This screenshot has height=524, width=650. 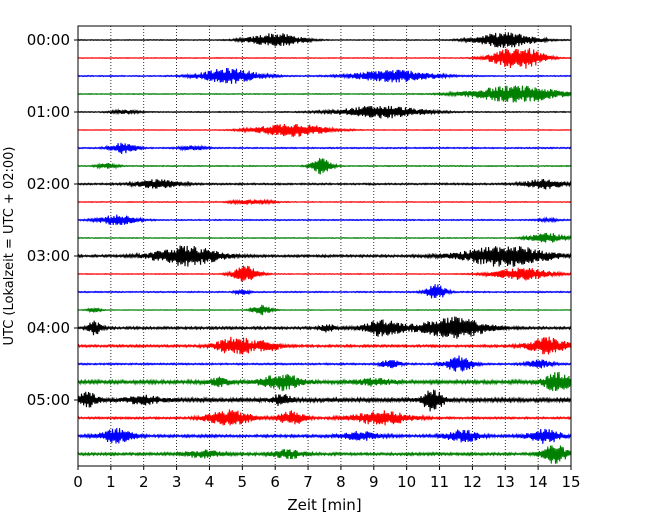 What do you see at coordinates (48, 40) in the screenshot?
I see `y-tick-label: 00:00` at bounding box center [48, 40].